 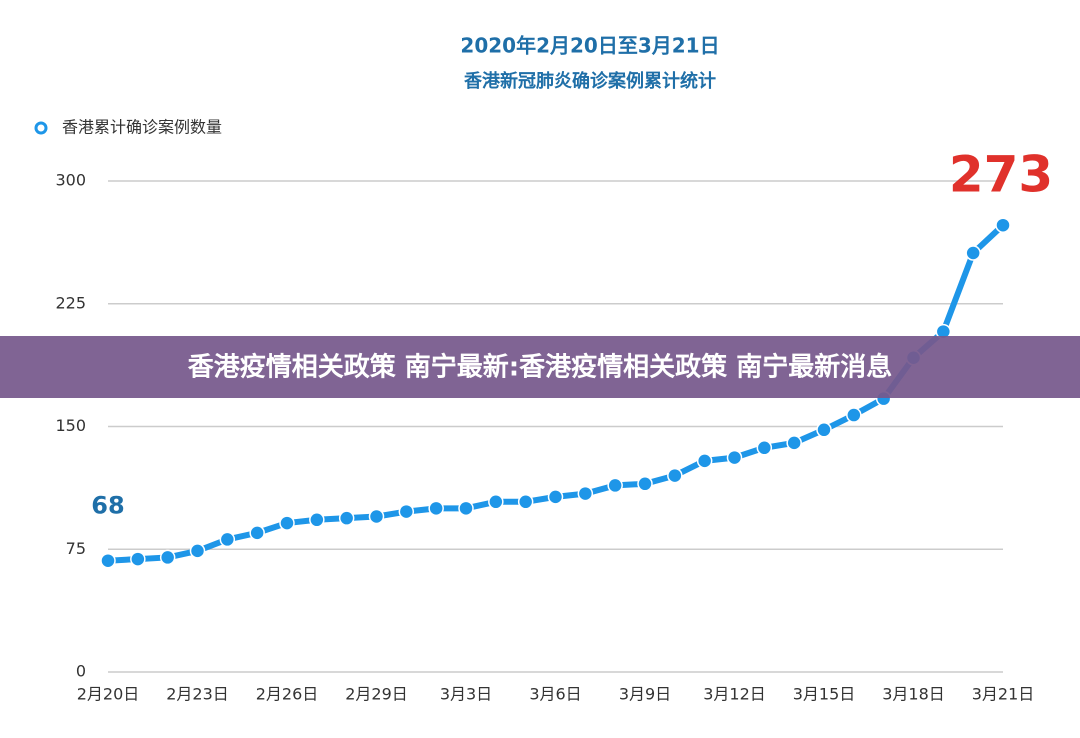 I want to click on data-label: 68, so click(x=107, y=506).